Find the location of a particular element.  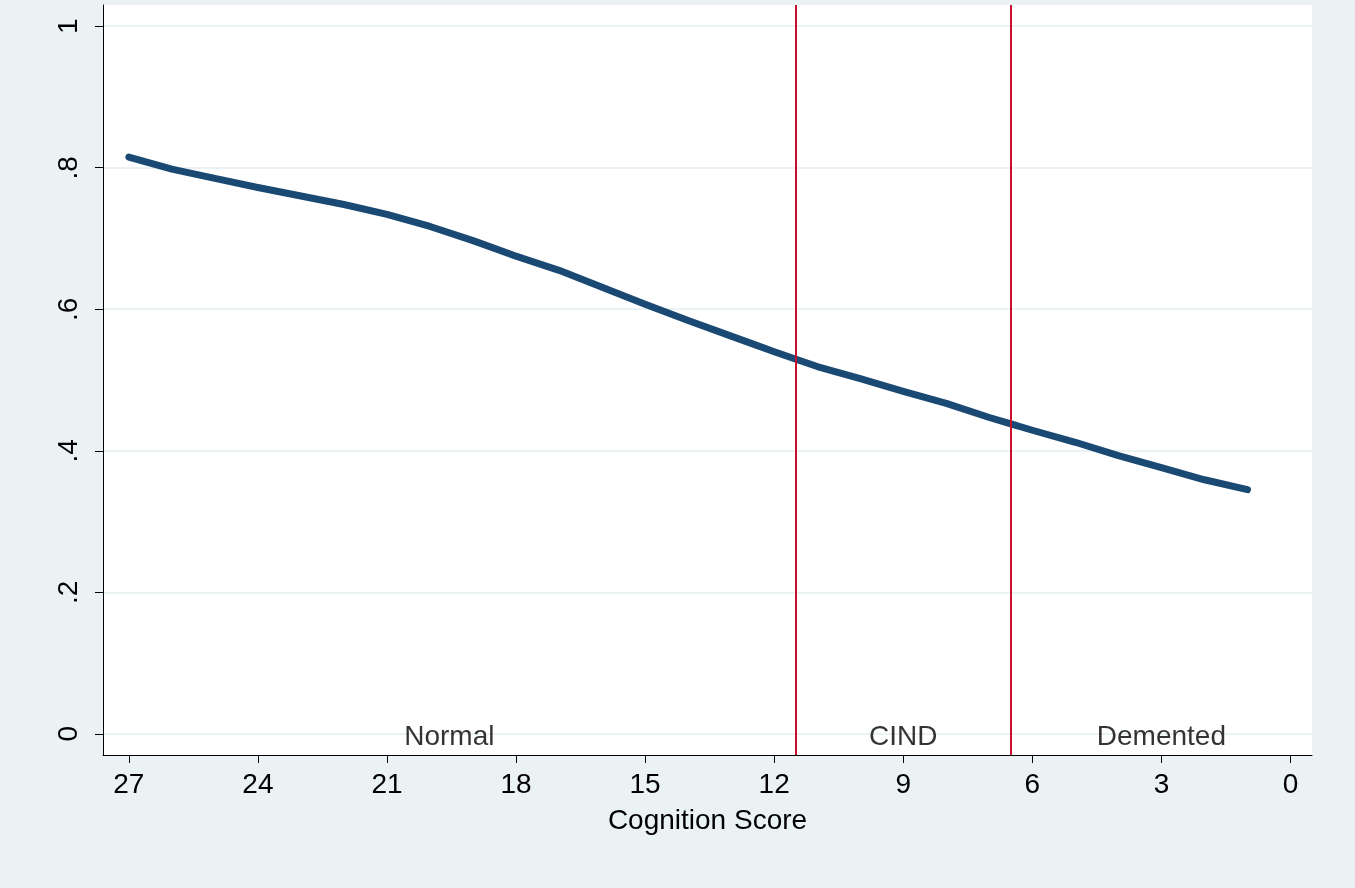

y-tick-label: .8 is located at coordinates (67, 168).